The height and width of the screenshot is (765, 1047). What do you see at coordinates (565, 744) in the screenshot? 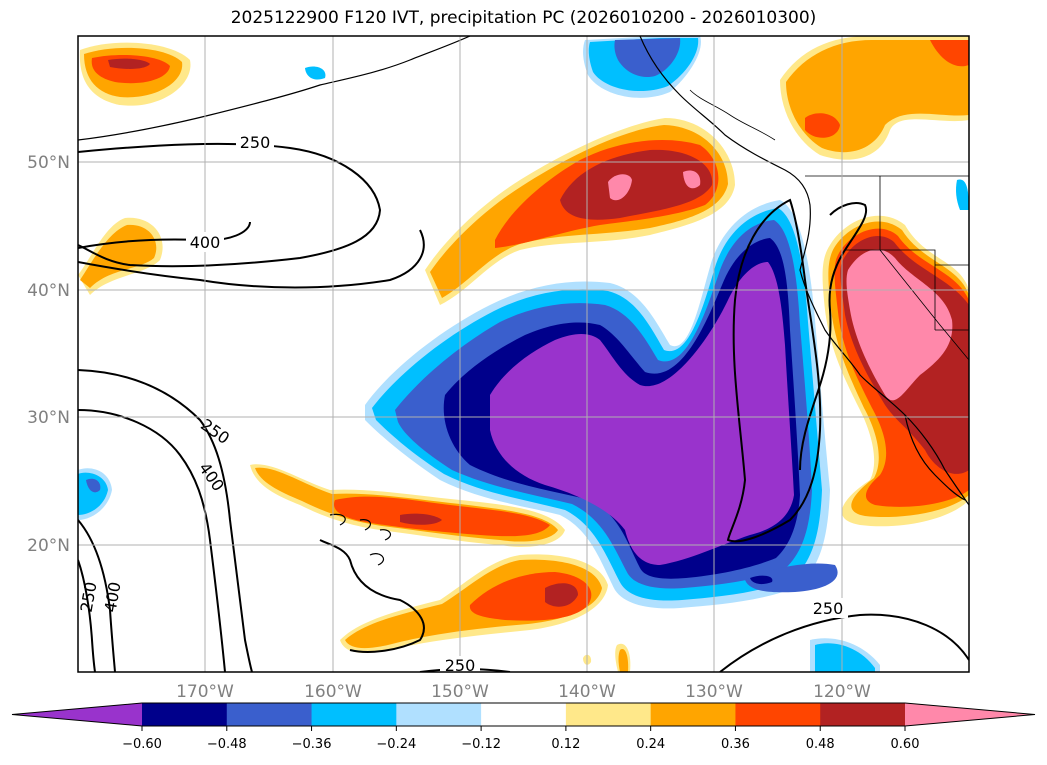
I see `colorbar-tick-label: 0.12` at bounding box center [565, 744].